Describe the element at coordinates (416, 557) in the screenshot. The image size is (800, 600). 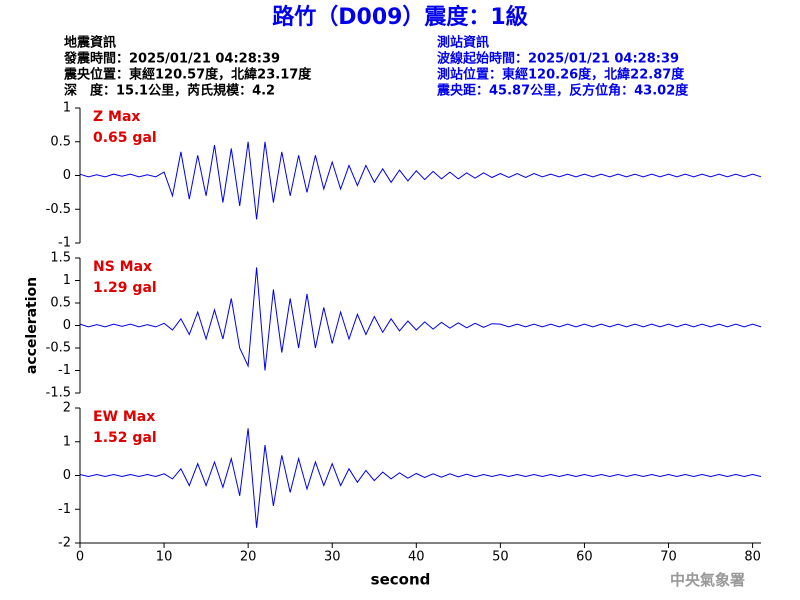
I see `x-tick-label: 40` at that location.